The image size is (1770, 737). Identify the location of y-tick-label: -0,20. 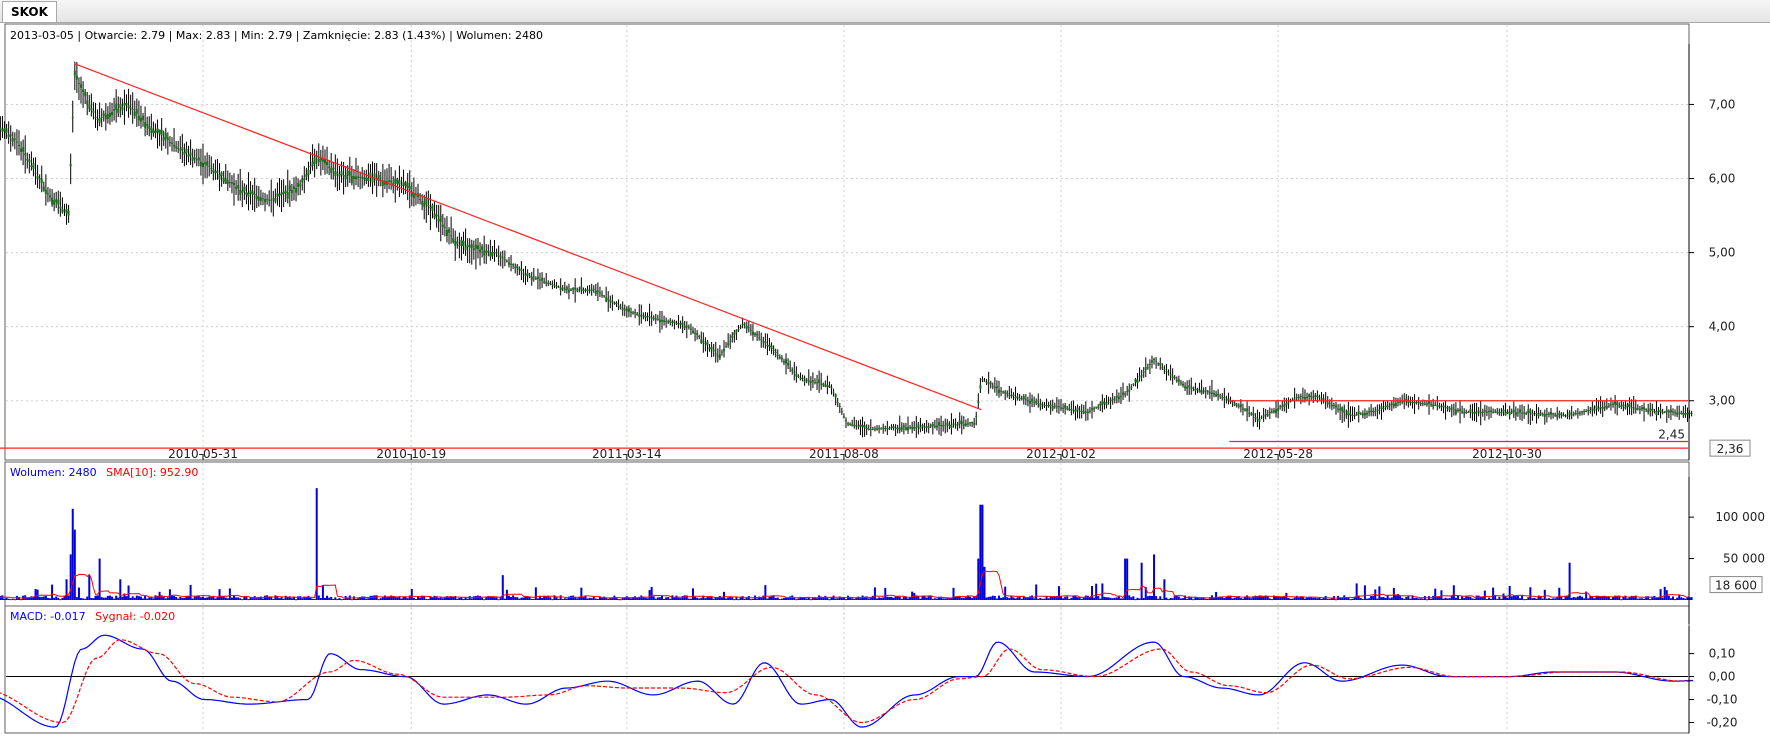
(1721, 723).